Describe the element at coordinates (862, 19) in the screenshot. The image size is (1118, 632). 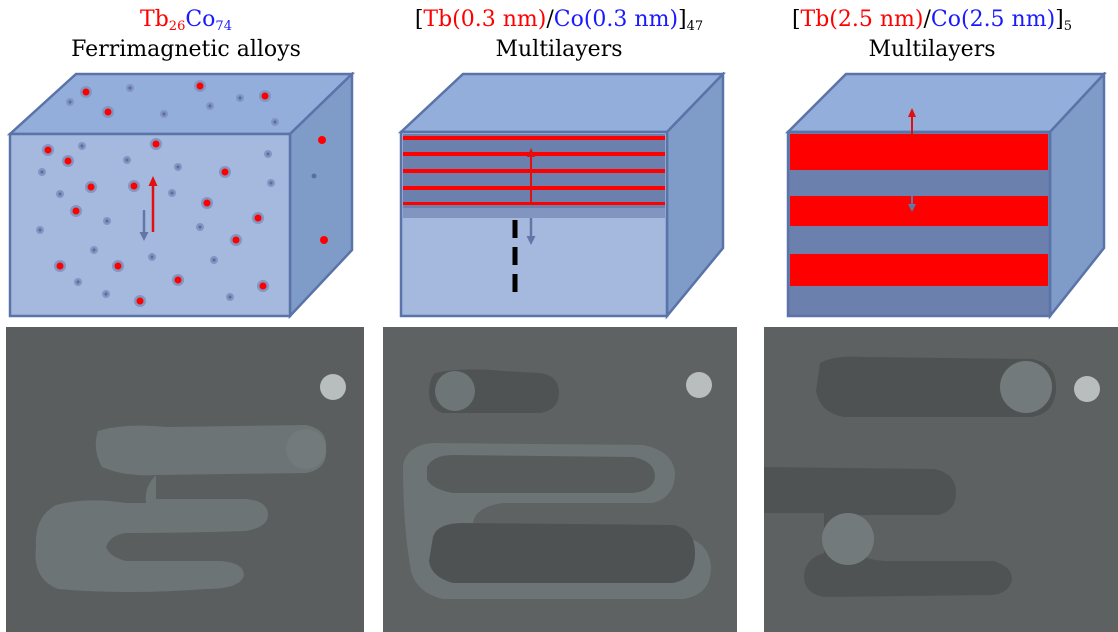
I see `tb-layer-label: Tb(2.5 nm)` at that location.